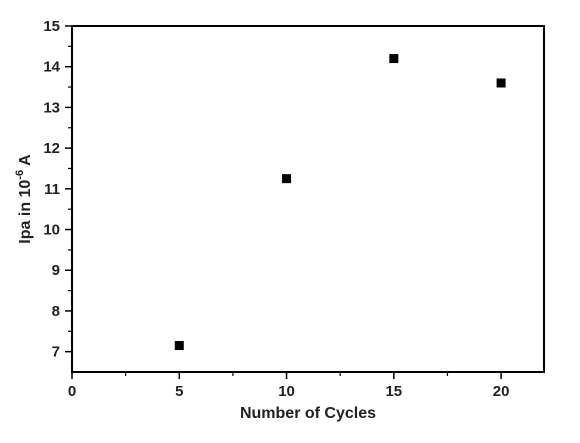 The image size is (580, 443). Describe the element at coordinates (25, 160) in the screenshot. I see `y-axis-title-unit: A` at that location.